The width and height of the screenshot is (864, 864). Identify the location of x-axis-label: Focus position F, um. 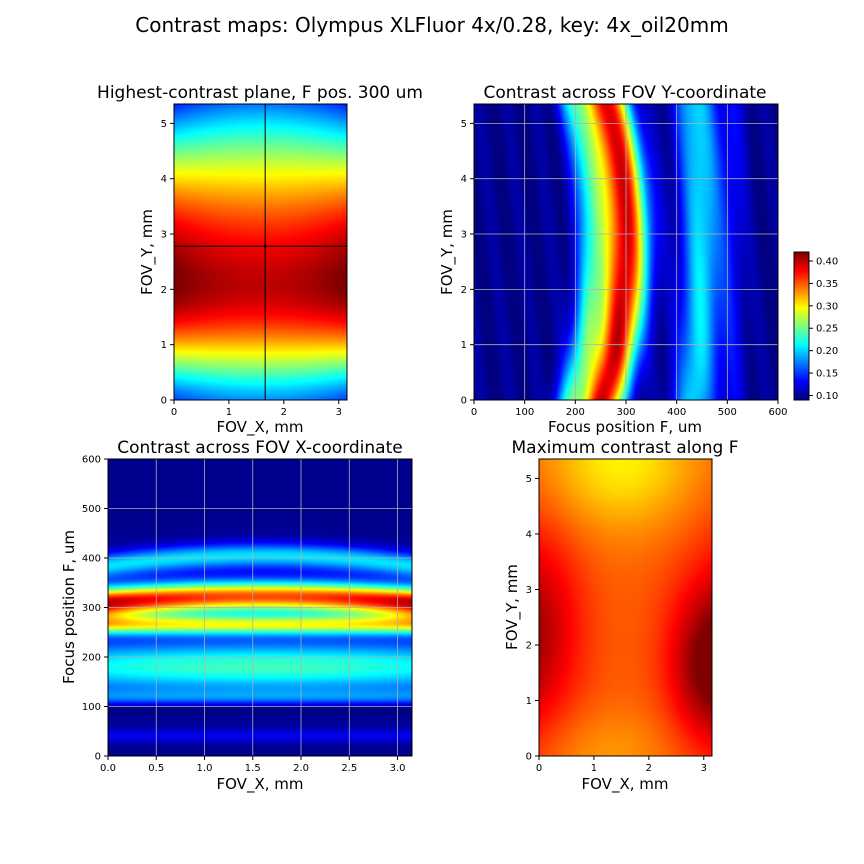
(625, 427).